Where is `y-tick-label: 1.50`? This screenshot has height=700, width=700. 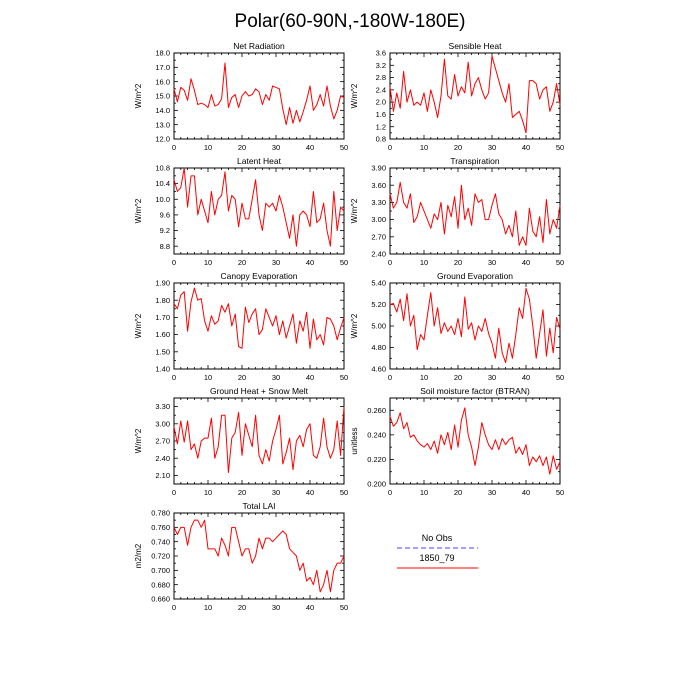
y-tick-label: 1.50 is located at coordinates (162, 351).